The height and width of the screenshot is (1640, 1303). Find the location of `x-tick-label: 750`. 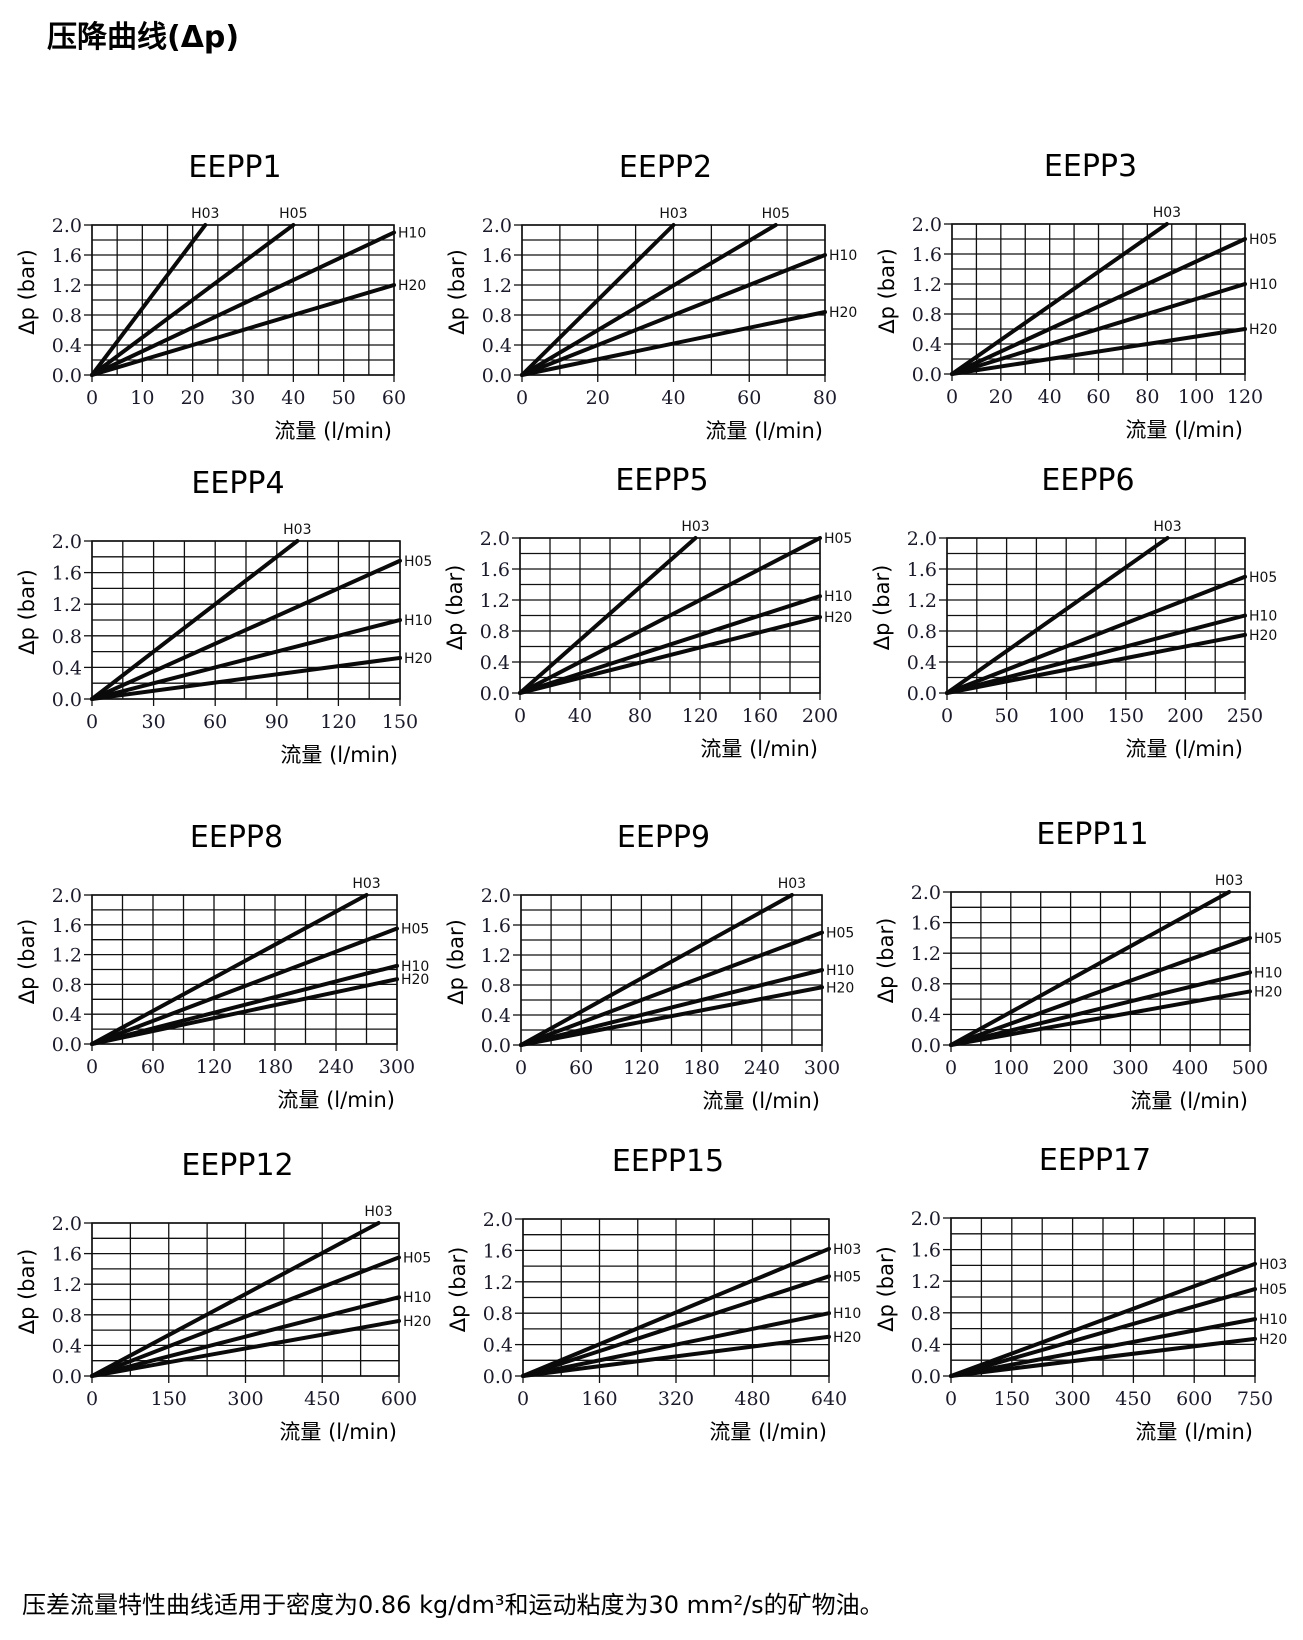

x-tick-label: 750 is located at coordinates (1255, 1399).